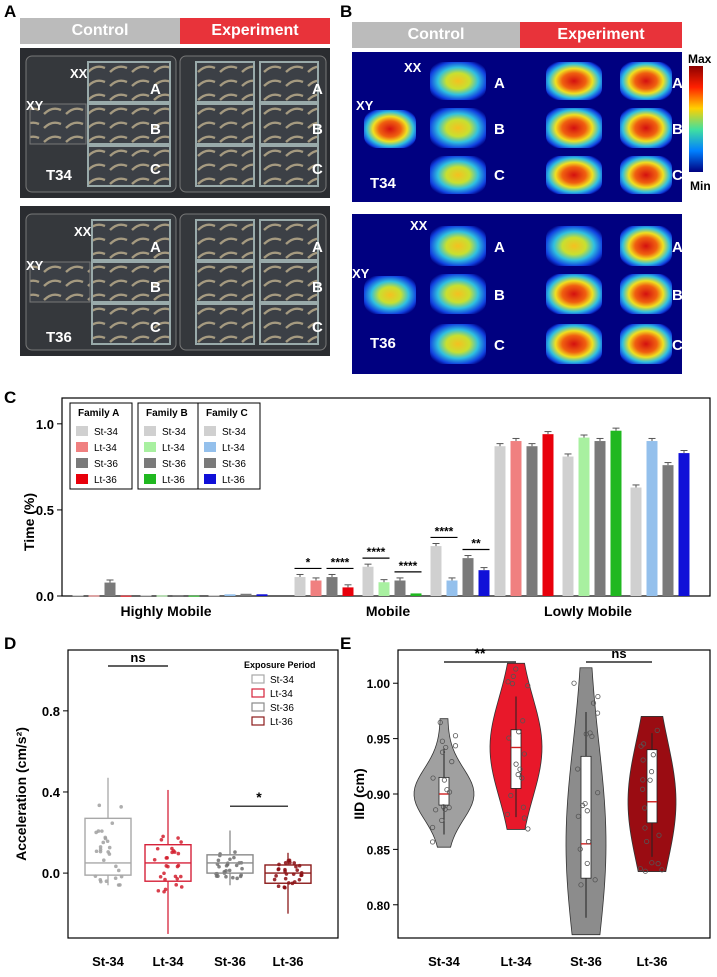 The image size is (717, 977). What do you see at coordinates (10, 643) in the screenshot?
I see `panel-label-d: D` at bounding box center [10, 643].